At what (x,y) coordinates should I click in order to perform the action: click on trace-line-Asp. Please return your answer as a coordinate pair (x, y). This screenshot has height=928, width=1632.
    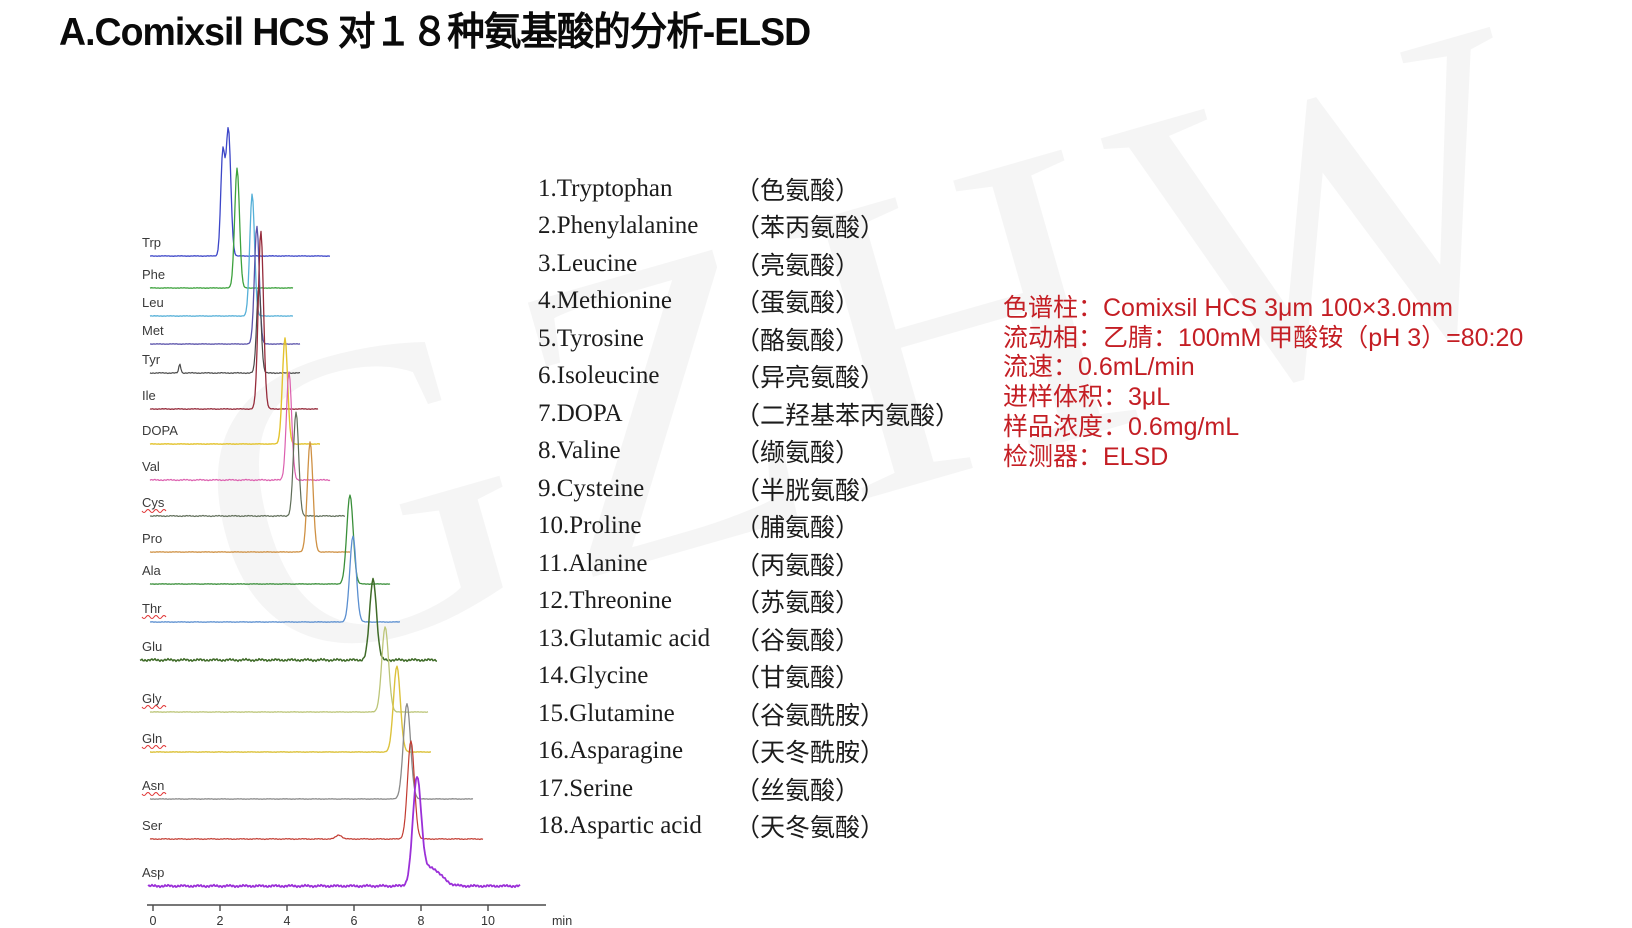
    Looking at the image, I should click on (334, 832).